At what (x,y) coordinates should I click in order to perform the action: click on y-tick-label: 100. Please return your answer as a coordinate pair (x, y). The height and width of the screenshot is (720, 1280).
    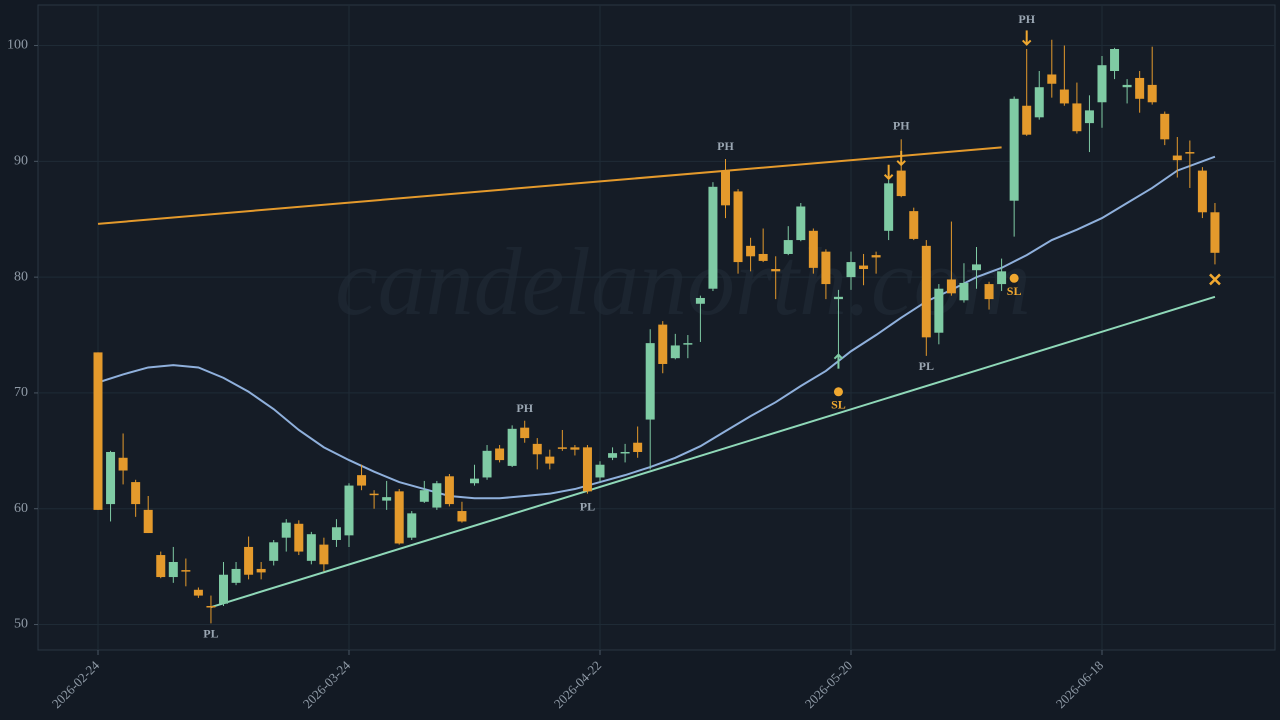
    Looking at the image, I should click on (17, 45).